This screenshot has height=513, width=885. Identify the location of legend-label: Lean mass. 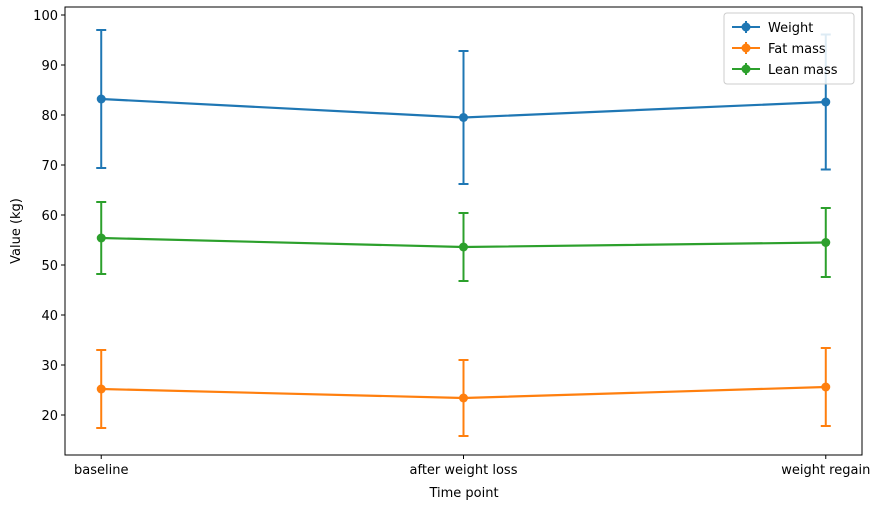
(803, 70).